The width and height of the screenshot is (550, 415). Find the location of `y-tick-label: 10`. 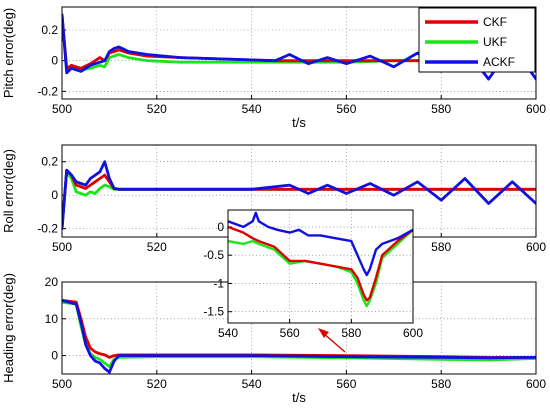

y-tick-label: 10 is located at coordinates (52, 319).